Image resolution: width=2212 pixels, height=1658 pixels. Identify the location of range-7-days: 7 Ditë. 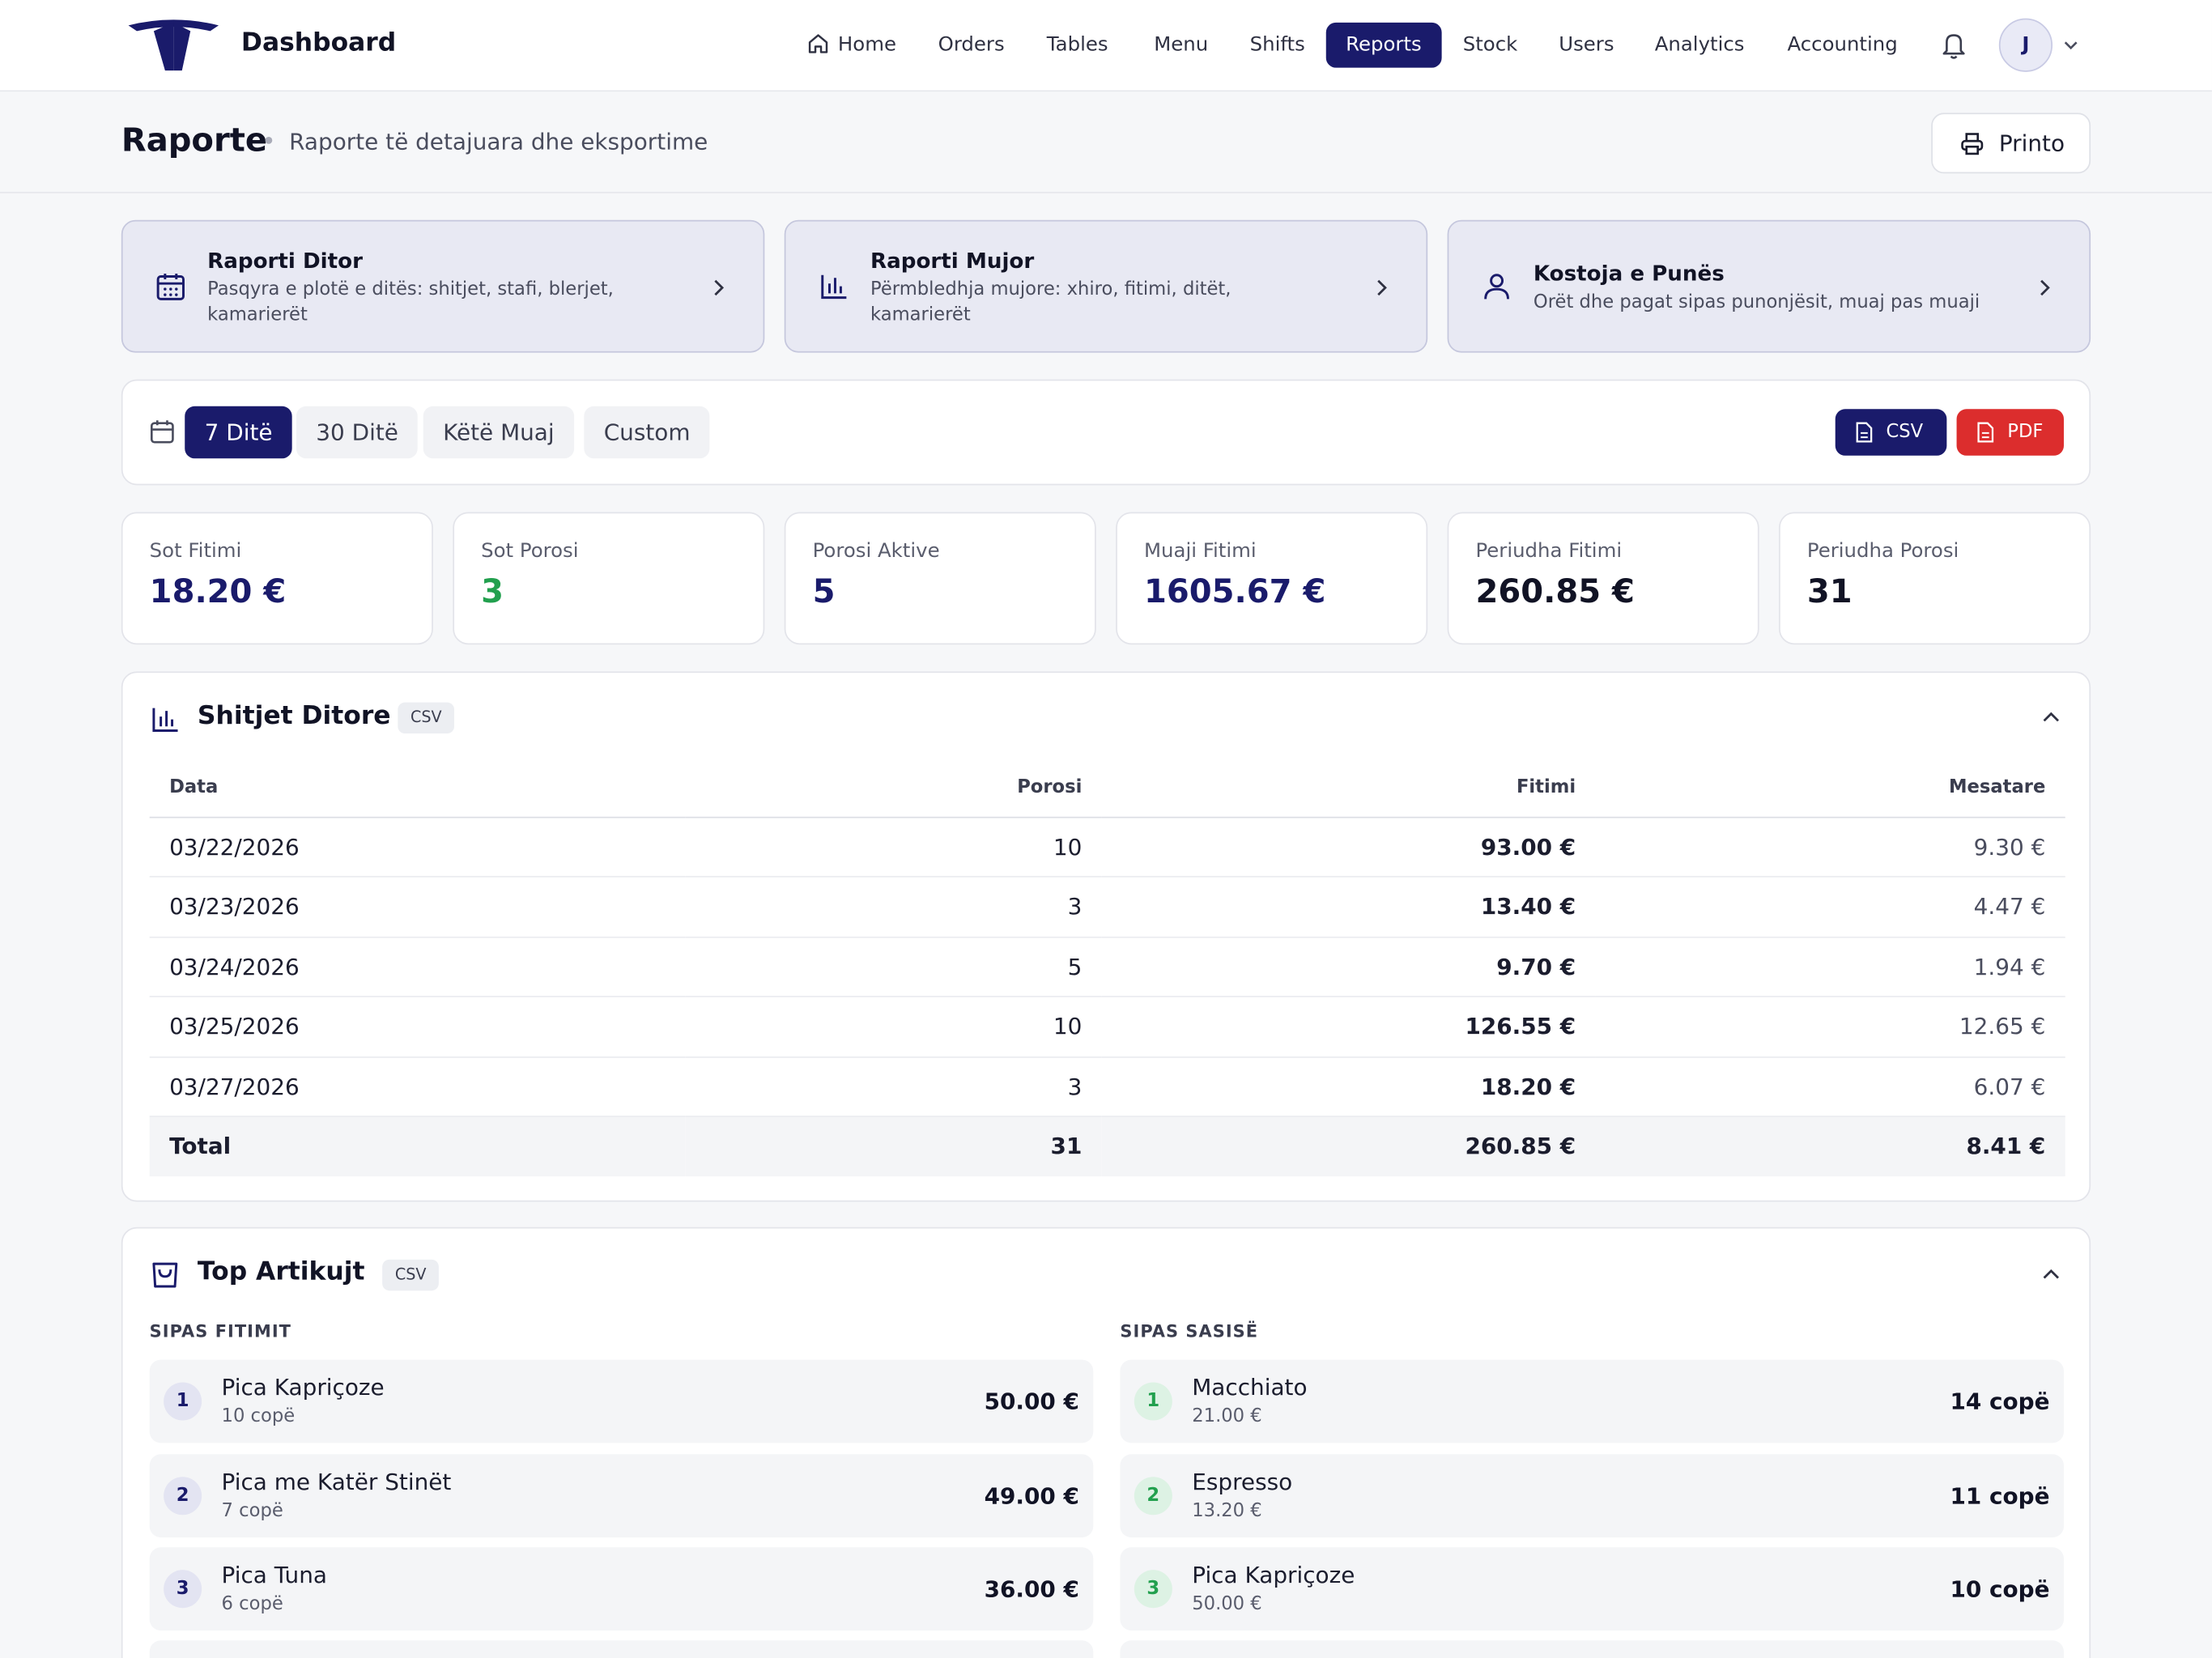
(238, 432).